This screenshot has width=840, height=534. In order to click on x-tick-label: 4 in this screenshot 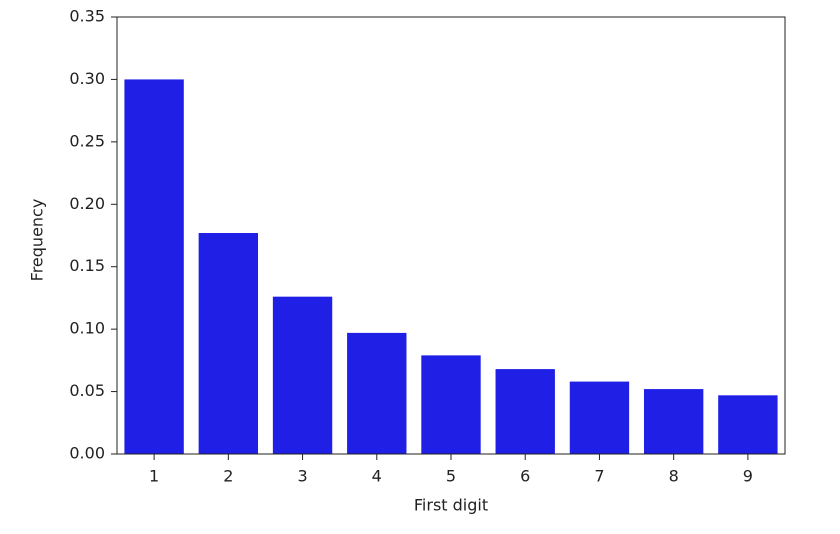, I will do `click(377, 476)`.